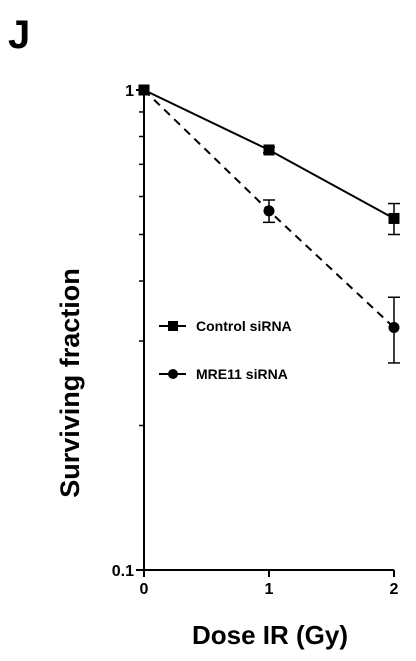  Describe the element at coordinates (394, 589) in the screenshot. I see `x-tick-label: 2` at that location.